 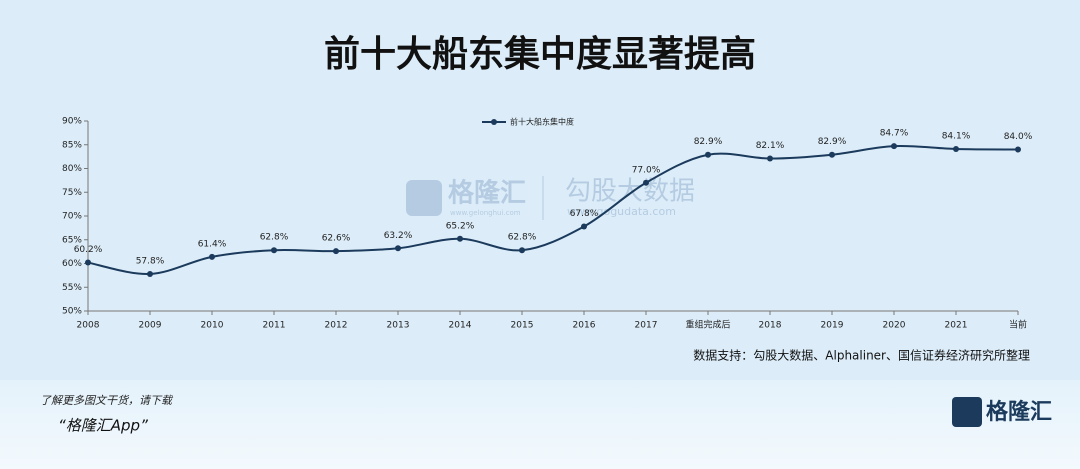 What do you see at coordinates (770, 146) in the screenshot?
I see `data-label: 82.1%` at bounding box center [770, 146].